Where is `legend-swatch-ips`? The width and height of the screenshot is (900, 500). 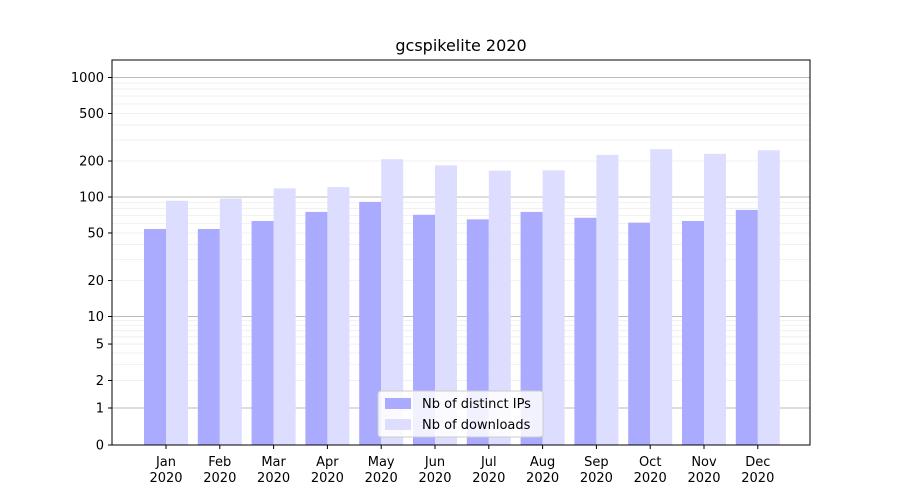 legend-swatch-ips is located at coordinates (398, 403).